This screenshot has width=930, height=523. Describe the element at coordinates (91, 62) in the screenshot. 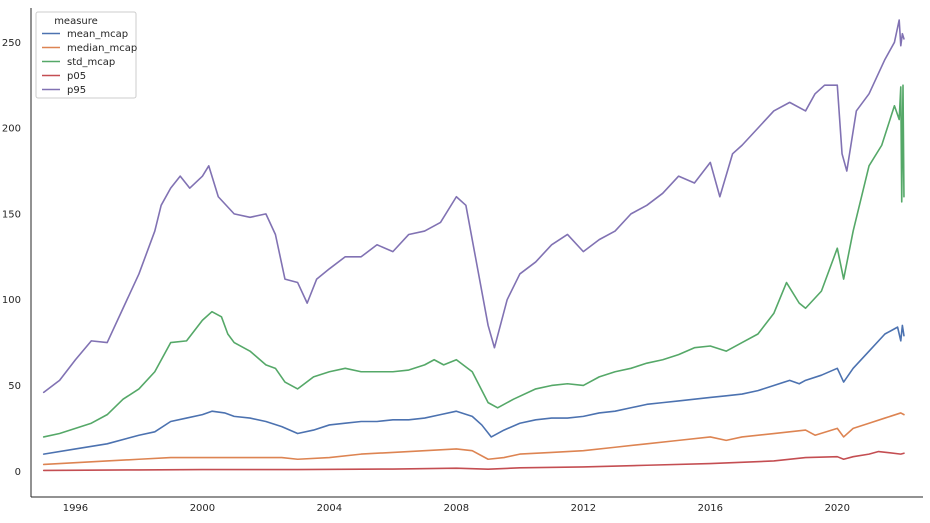

I see `legend-label-std-mcap: std_mcap` at that location.